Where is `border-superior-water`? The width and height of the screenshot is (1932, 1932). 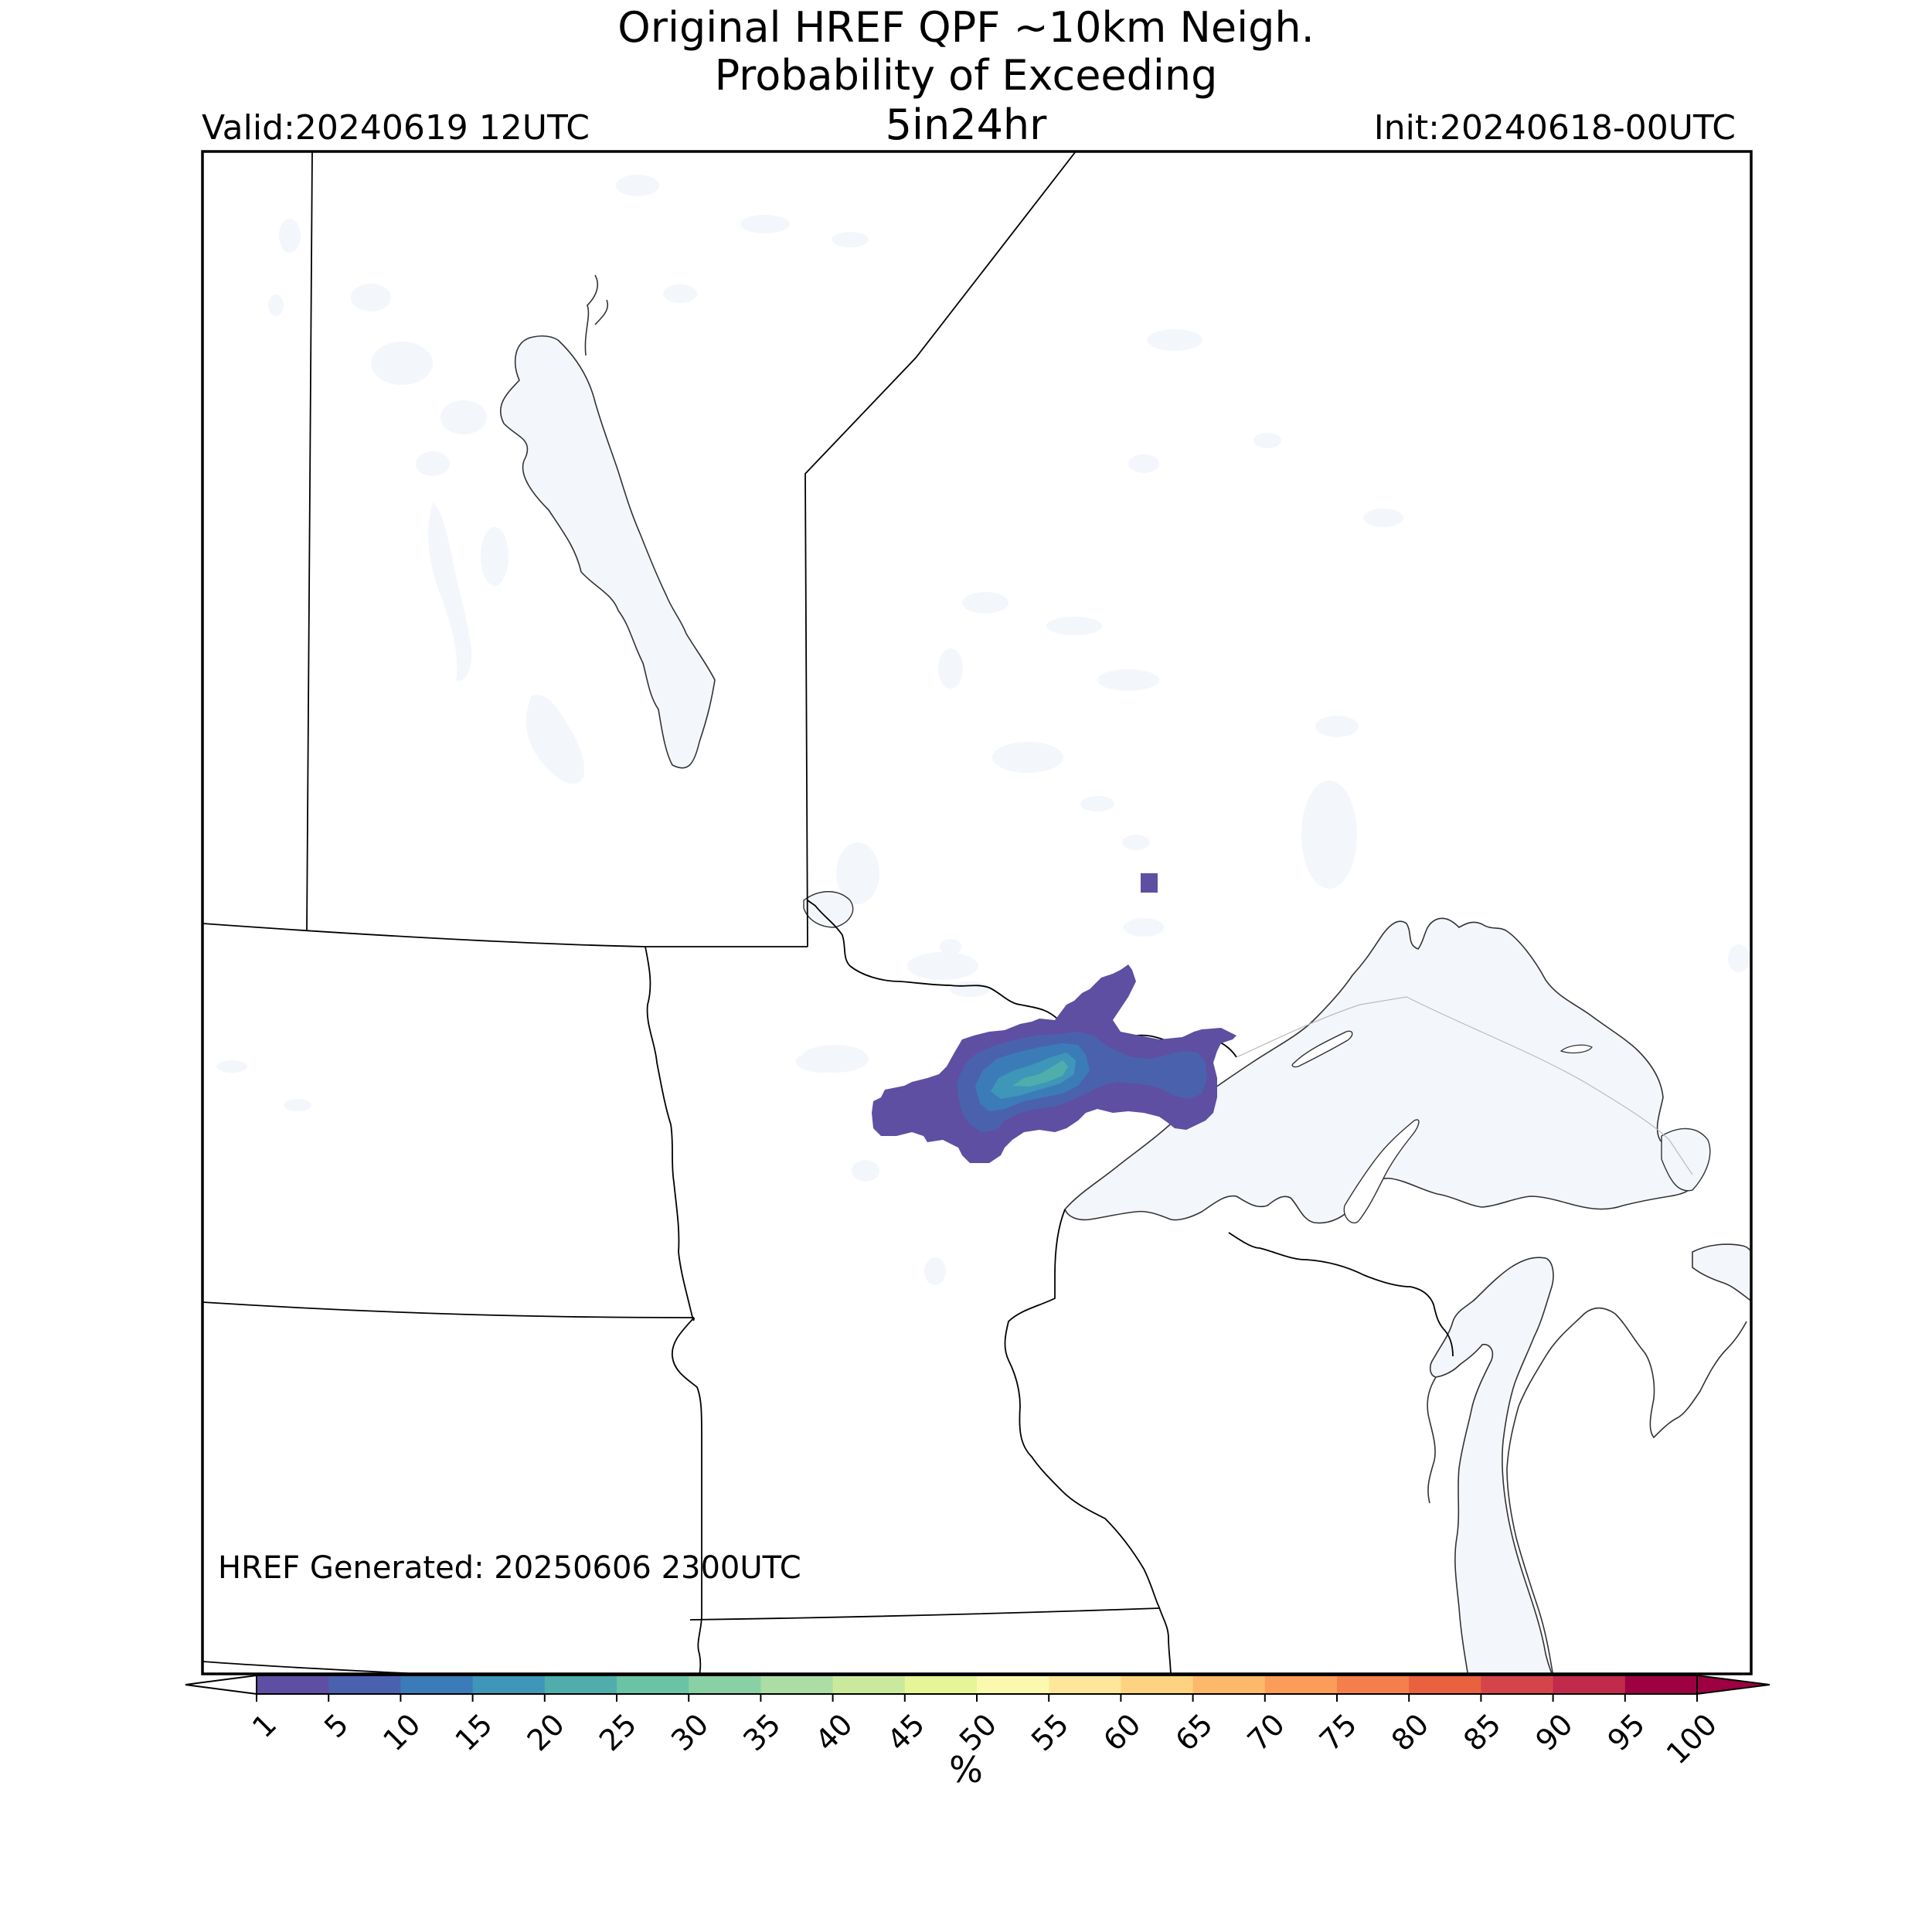
border-superior-water is located at coordinates (1464, 1085).